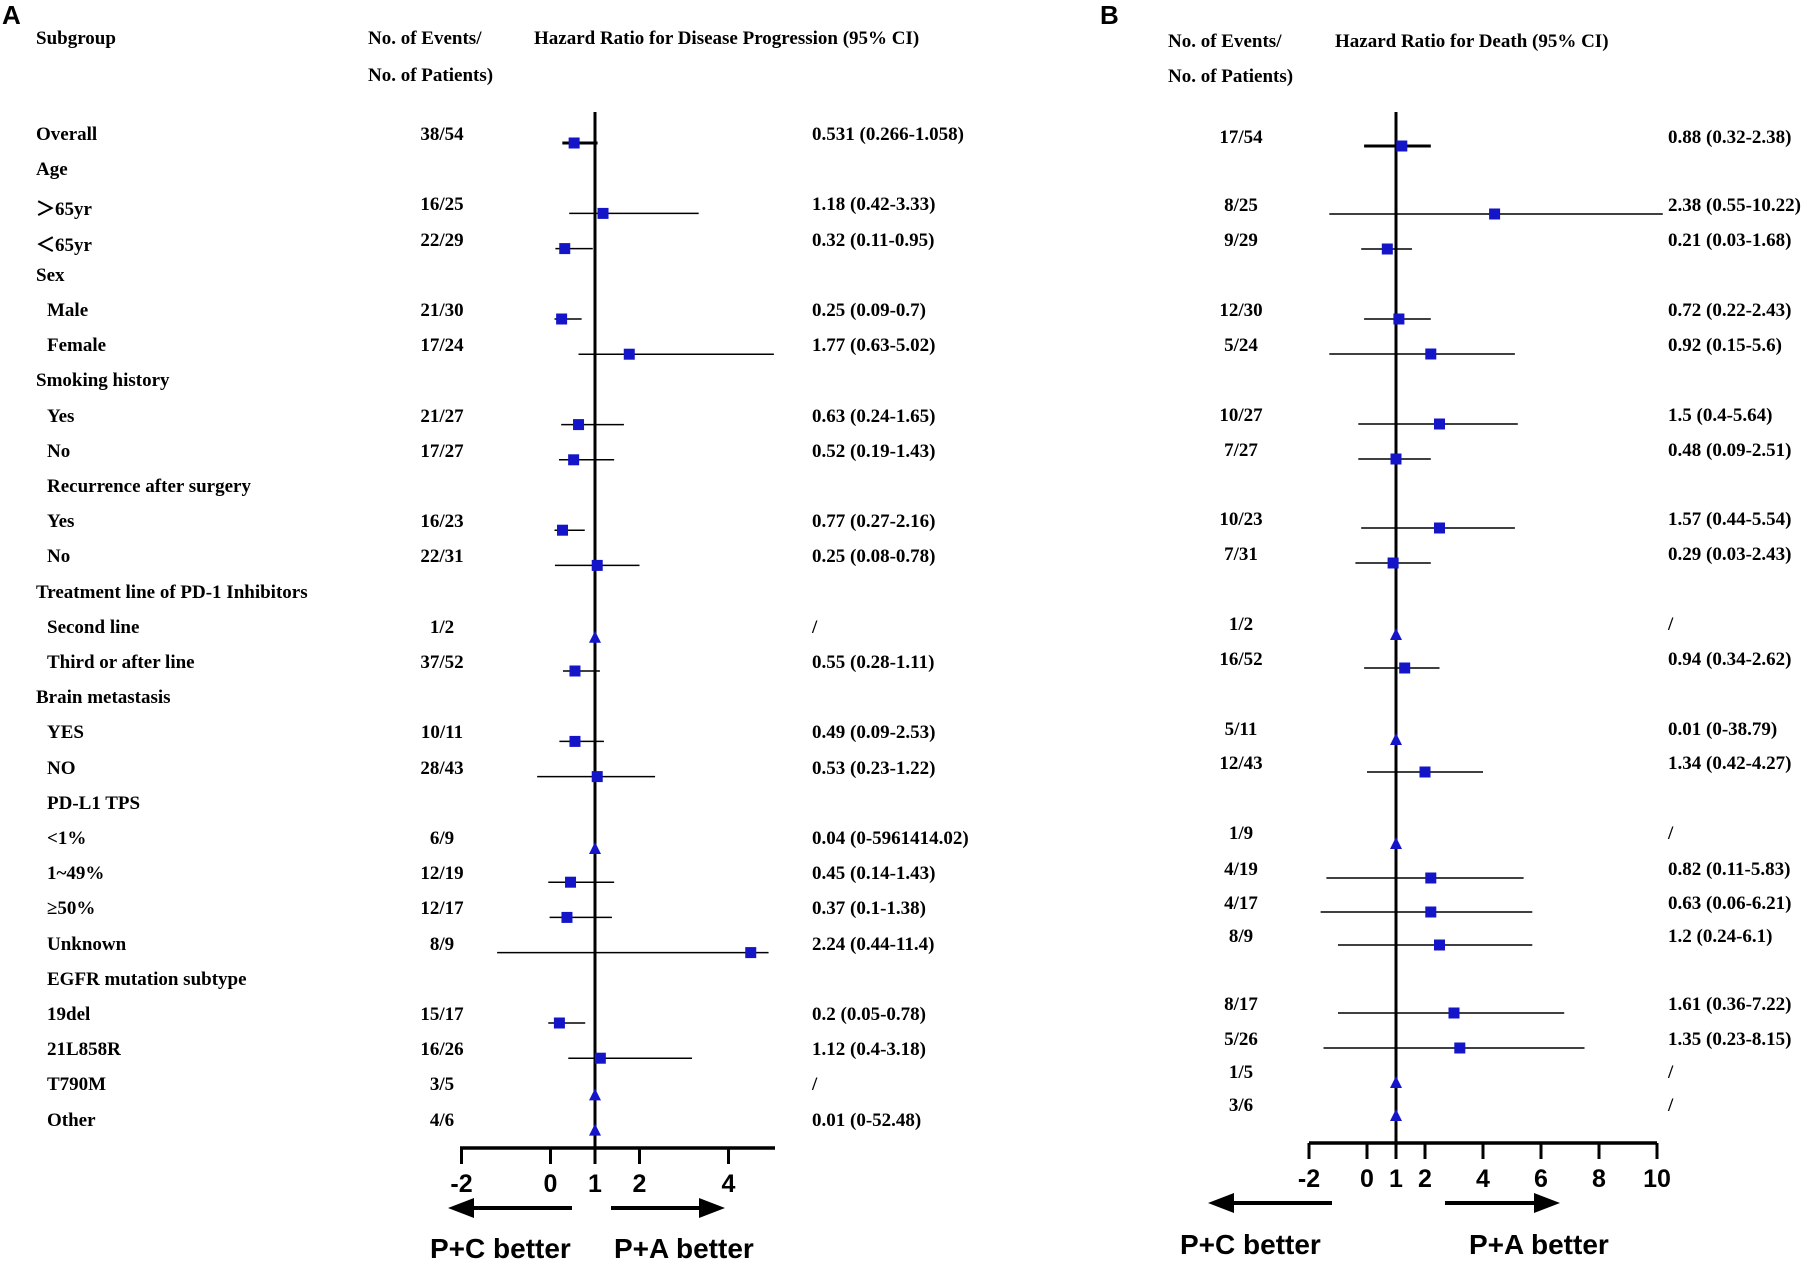 This screenshot has width=1808, height=1265. What do you see at coordinates (425, 38) in the screenshot?
I see `panel-a-events-header-l1: No. of Events/` at bounding box center [425, 38].